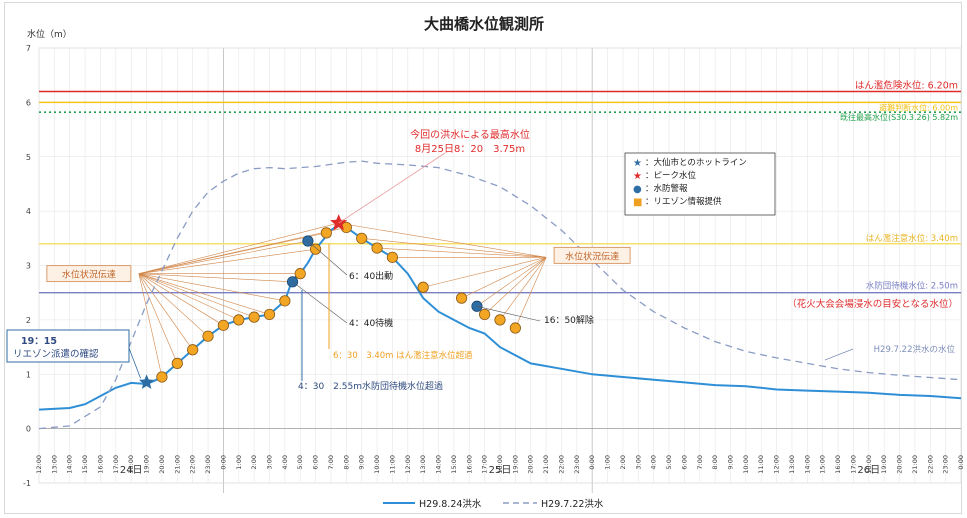 The image size is (967, 518). Describe the element at coordinates (403, 355) in the screenshot. I see `caution-exceed-label: 6：30 3.40m はん濫注意水位超過` at that location.